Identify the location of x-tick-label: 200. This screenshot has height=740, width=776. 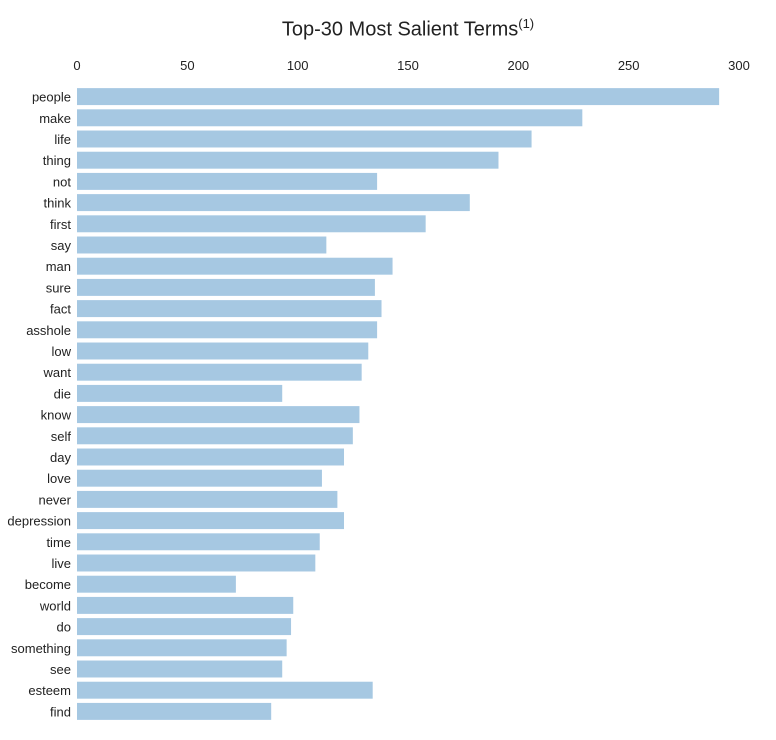
(518, 65).